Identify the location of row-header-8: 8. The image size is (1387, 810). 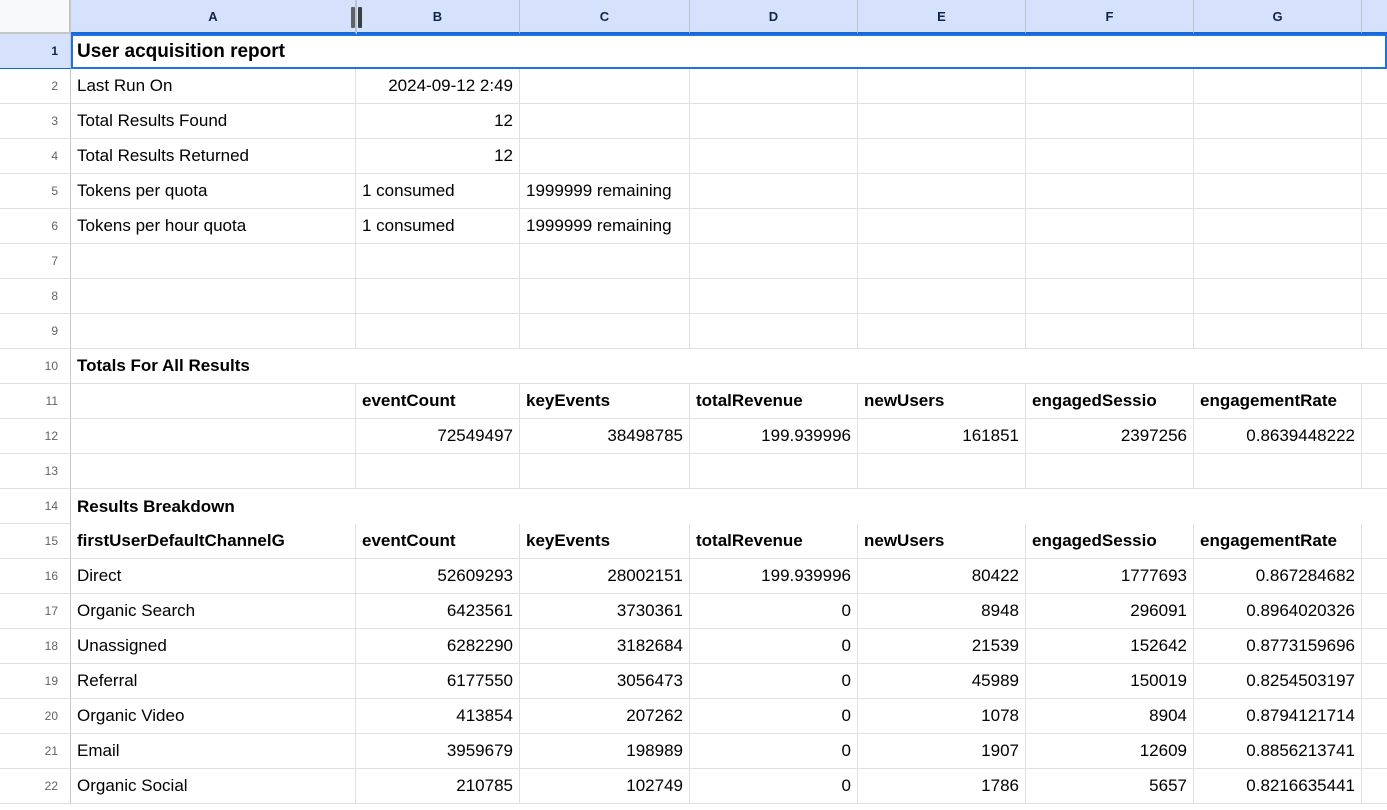
(35, 296).